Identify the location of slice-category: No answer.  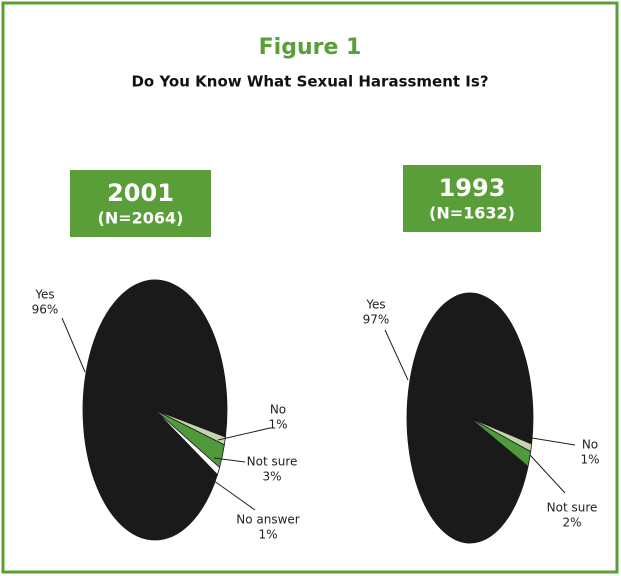
(268, 520).